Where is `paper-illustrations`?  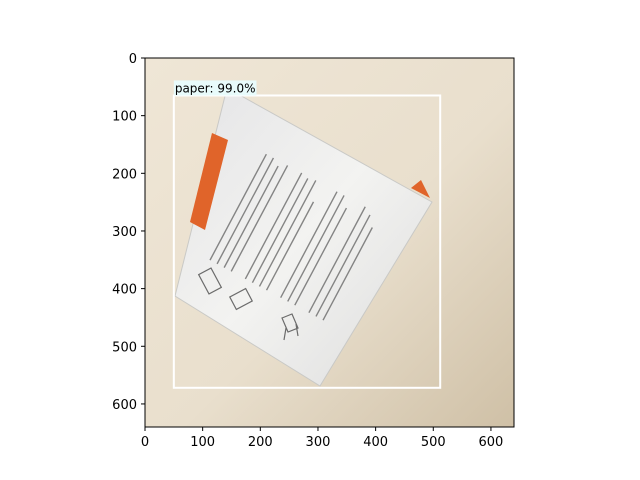
paper-illustrations is located at coordinates (248, 304).